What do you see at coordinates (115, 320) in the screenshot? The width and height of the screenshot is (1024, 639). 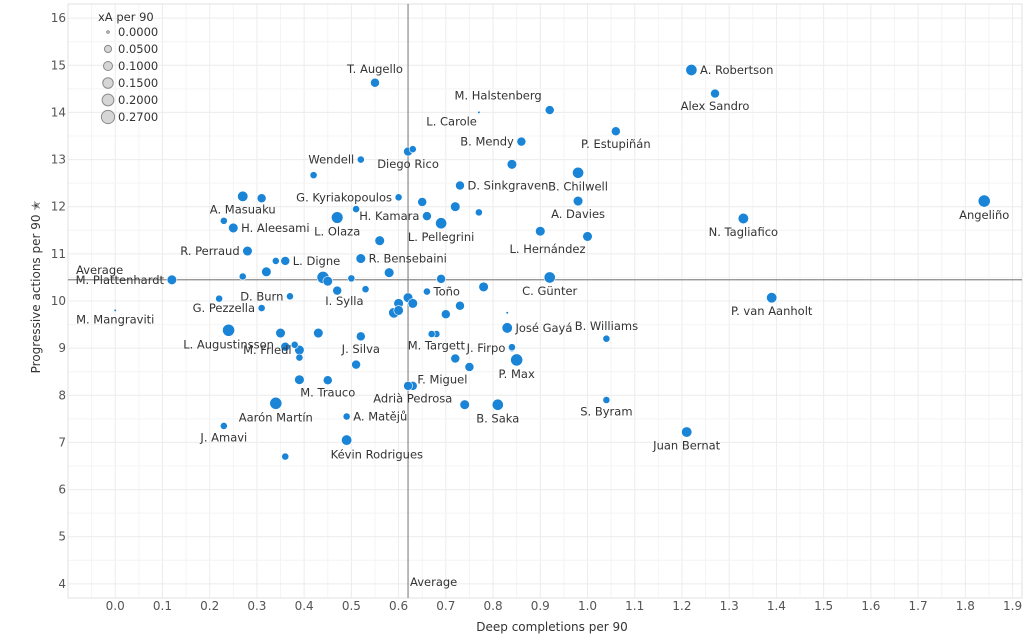 I see `point-label: M. Mangraviti` at bounding box center [115, 320].